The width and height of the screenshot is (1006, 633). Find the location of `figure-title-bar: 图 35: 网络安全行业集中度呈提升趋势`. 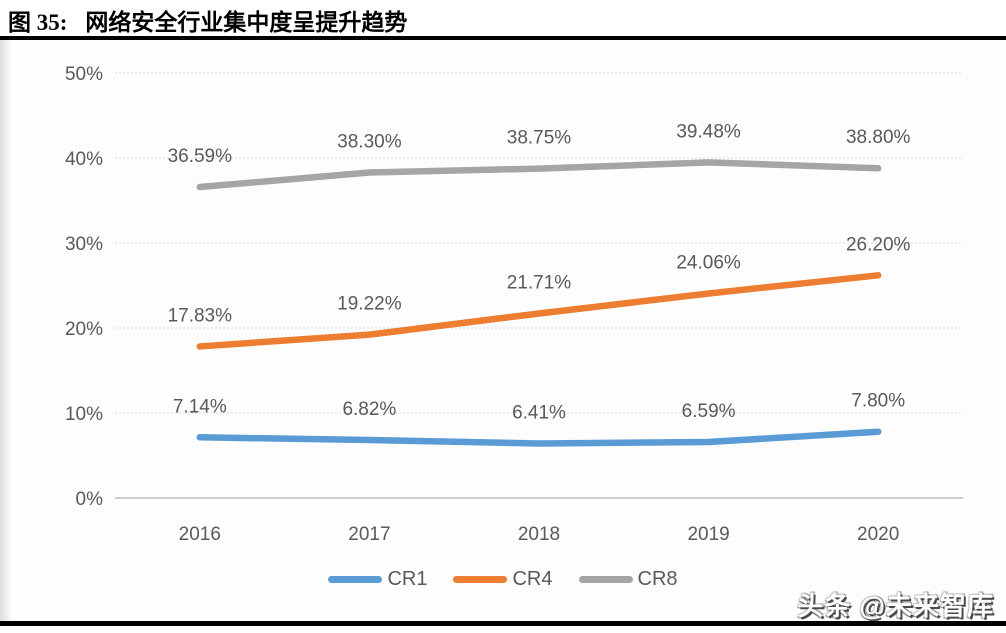

figure-title-bar: 图 35: 网络安全行业集中度呈提升趋势 is located at coordinates (503, 18).